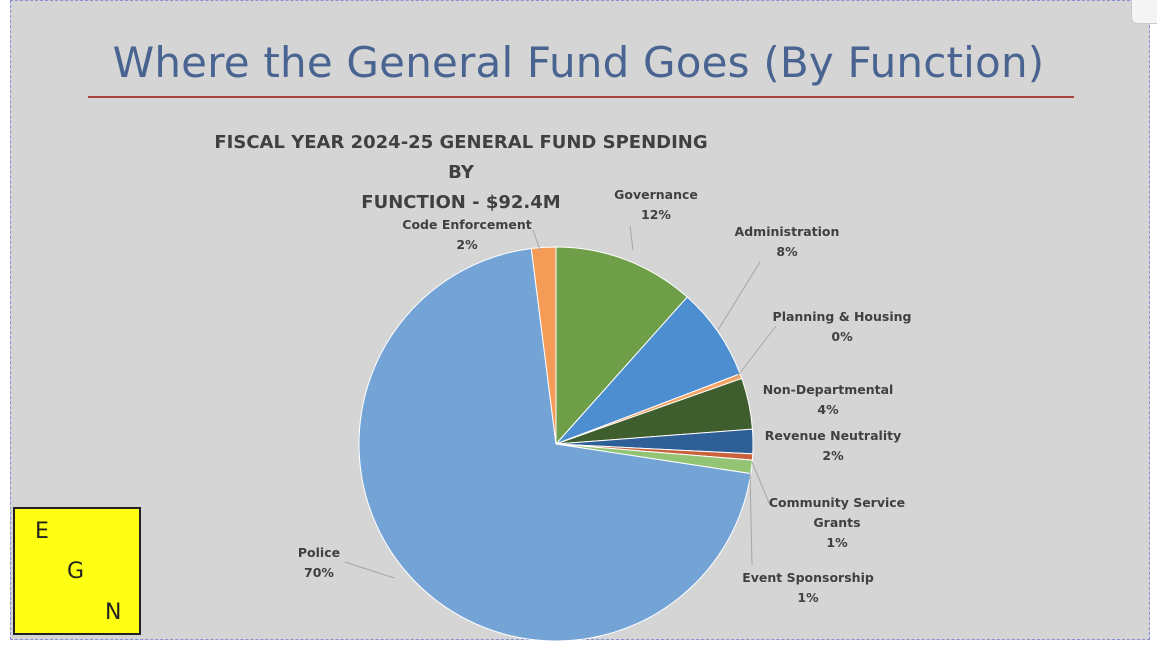 This screenshot has height=646, width=1157. Describe the element at coordinates (113, 612) in the screenshot. I see `logo-letter-n: N` at that location.